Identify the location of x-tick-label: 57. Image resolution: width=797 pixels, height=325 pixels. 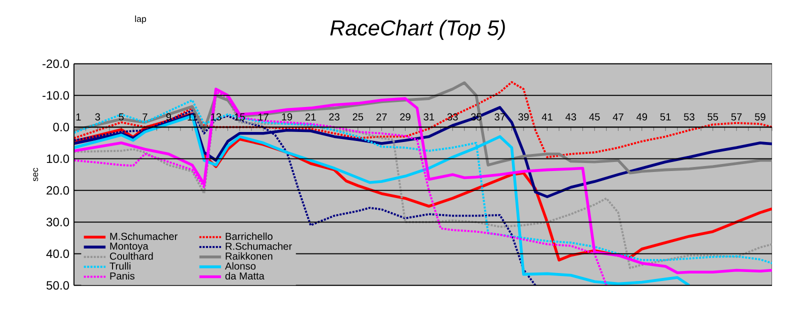
(736, 116).